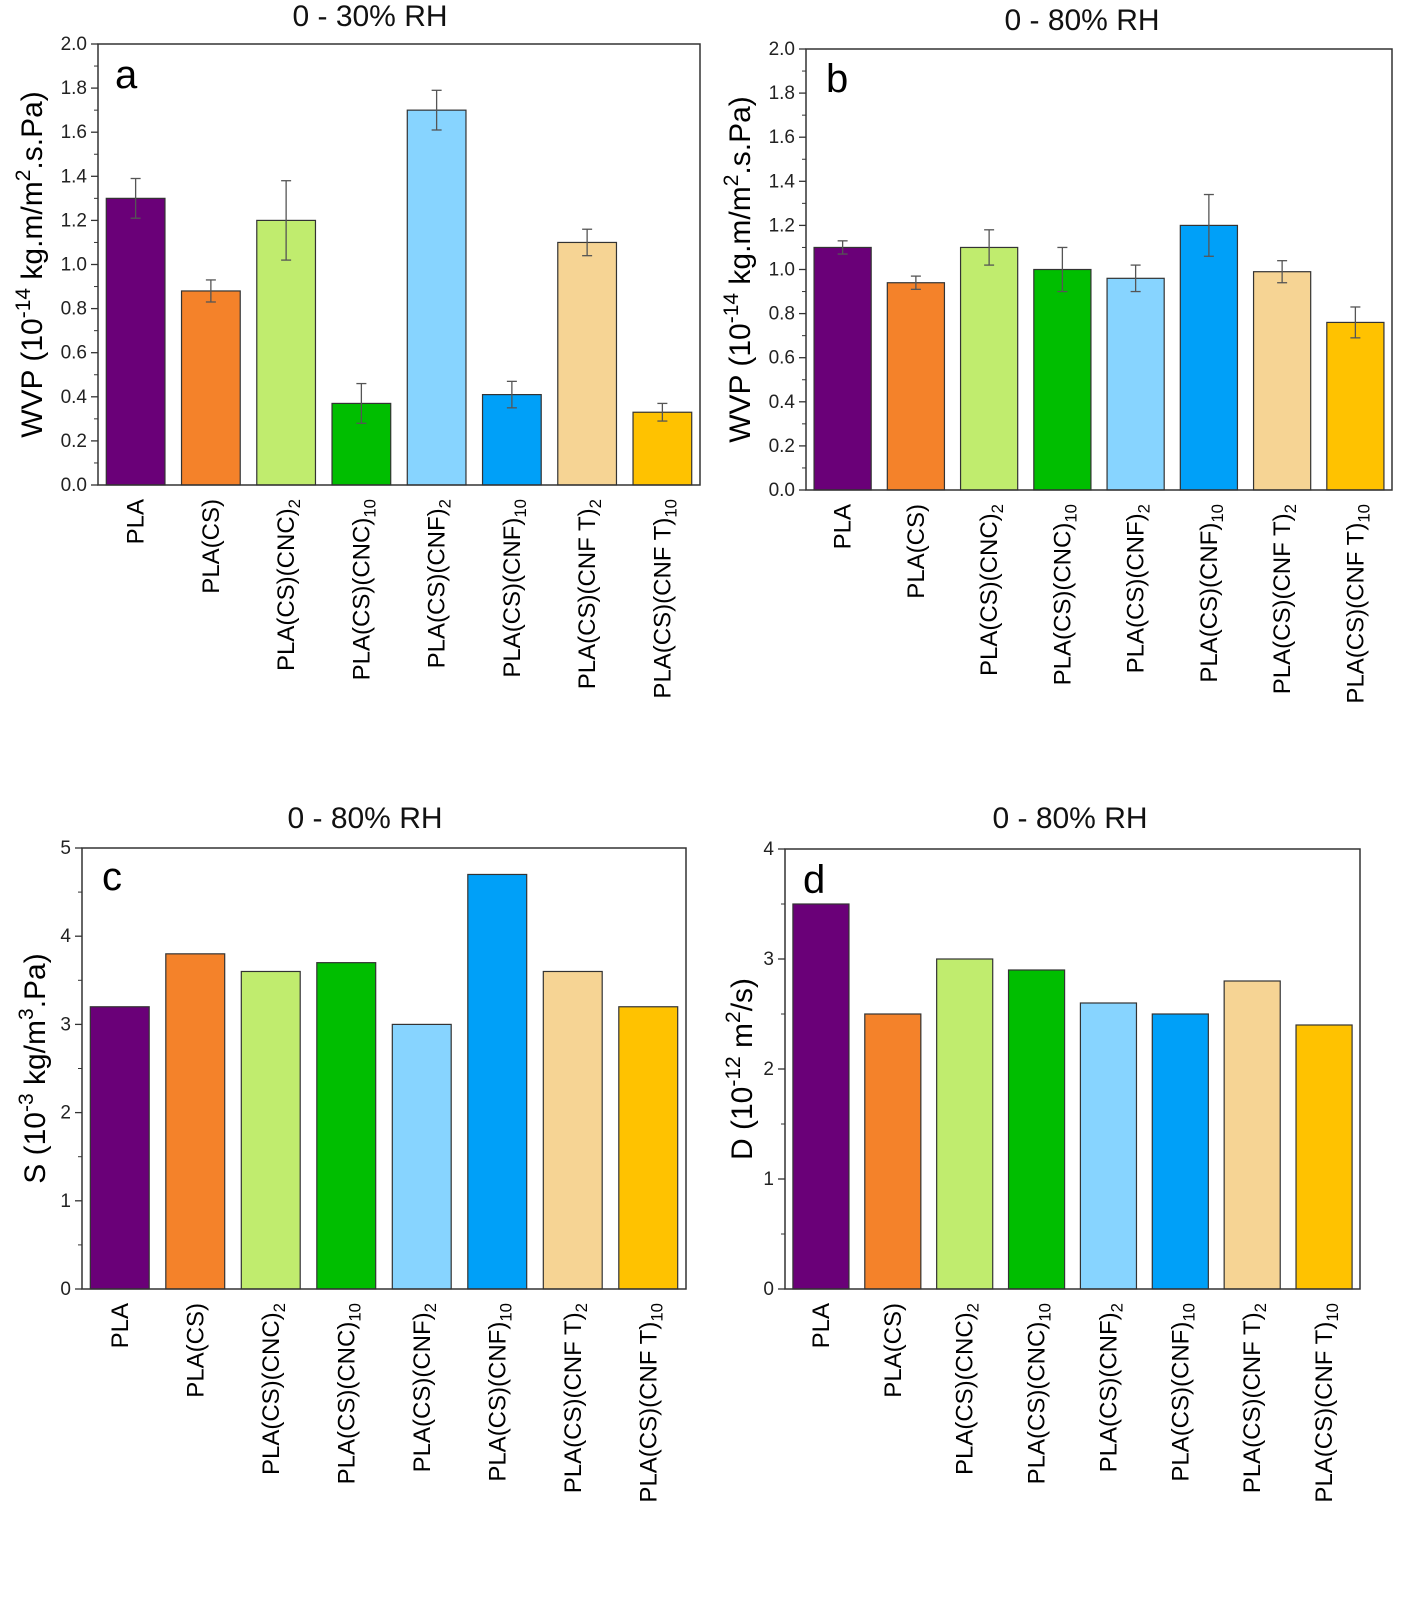 Image resolution: width=1415 pixels, height=1604 pixels. What do you see at coordinates (33, 1068) in the screenshot?
I see `y-axis-label: S (10-3 kg/m3.Pa)` at bounding box center [33, 1068].